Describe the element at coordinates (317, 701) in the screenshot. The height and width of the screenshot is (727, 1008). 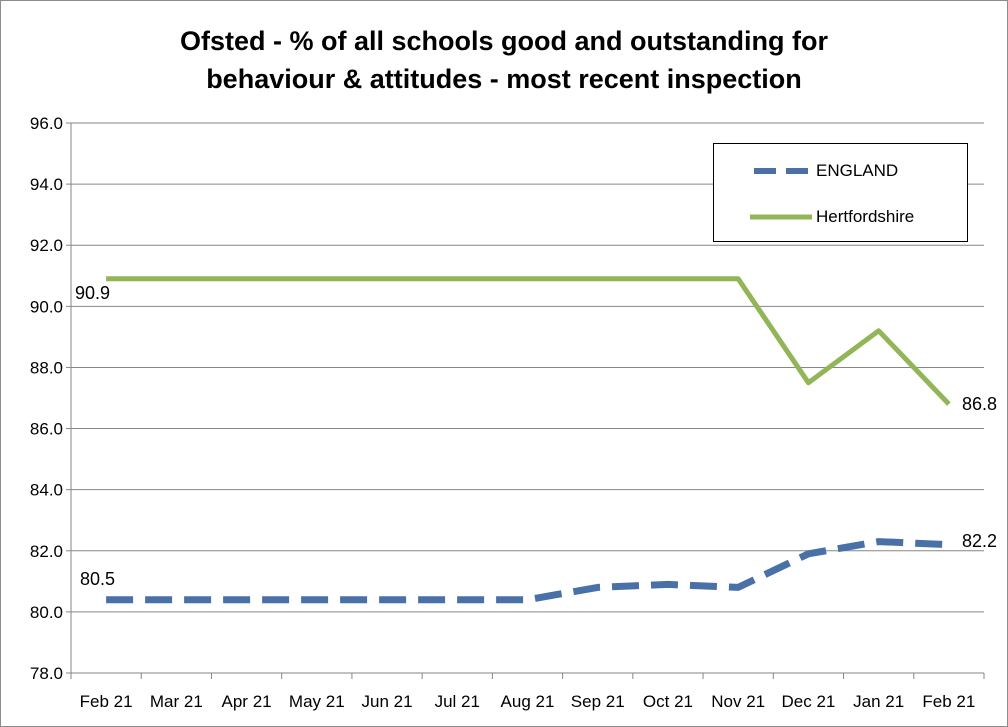
I see `x-tick-label: May 21` at that location.